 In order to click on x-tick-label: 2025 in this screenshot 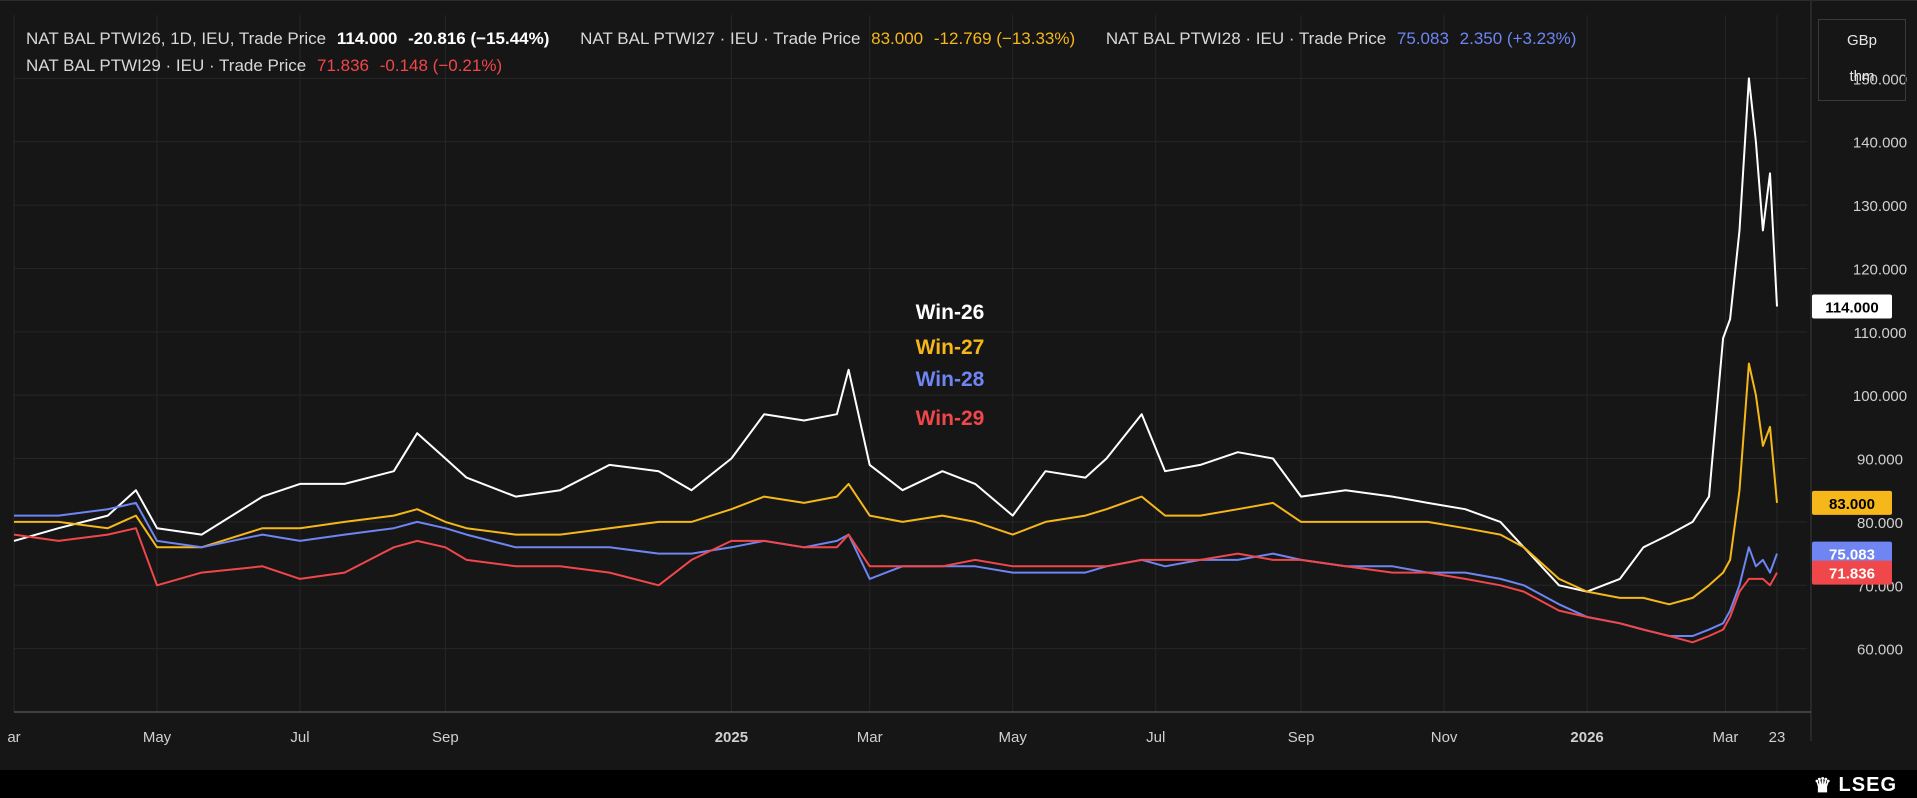, I will do `click(731, 737)`.